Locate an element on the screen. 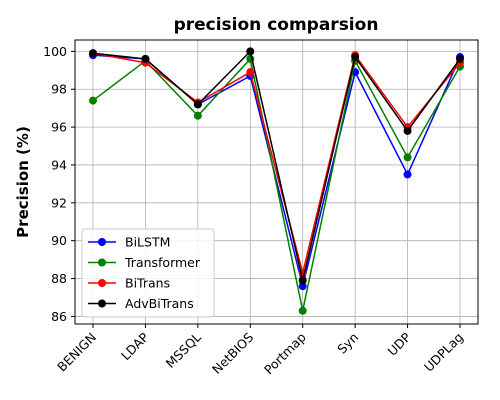 The width and height of the screenshot is (500, 400). legend-label: Transformer is located at coordinates (162, 262).